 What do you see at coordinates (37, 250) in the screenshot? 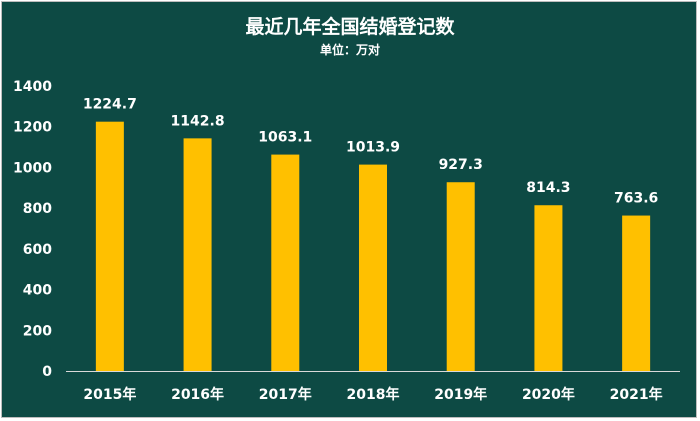
I see `y-tick-label: 600` at bounding box center [37, 250].